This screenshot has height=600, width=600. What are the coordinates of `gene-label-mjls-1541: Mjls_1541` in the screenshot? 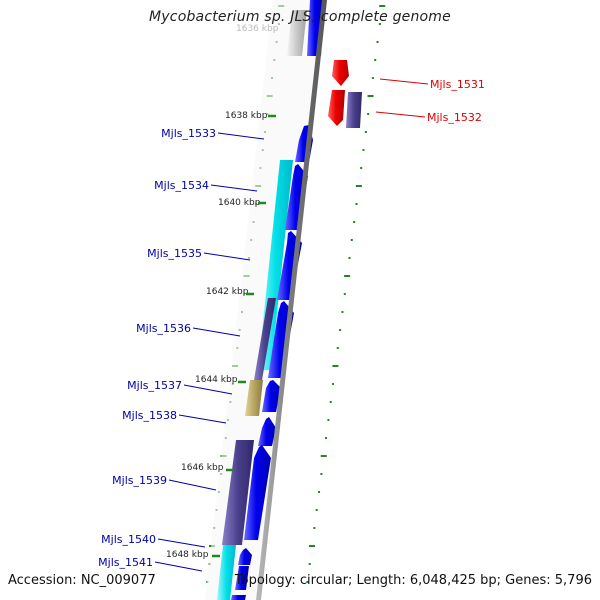 It's located at (125, 562).